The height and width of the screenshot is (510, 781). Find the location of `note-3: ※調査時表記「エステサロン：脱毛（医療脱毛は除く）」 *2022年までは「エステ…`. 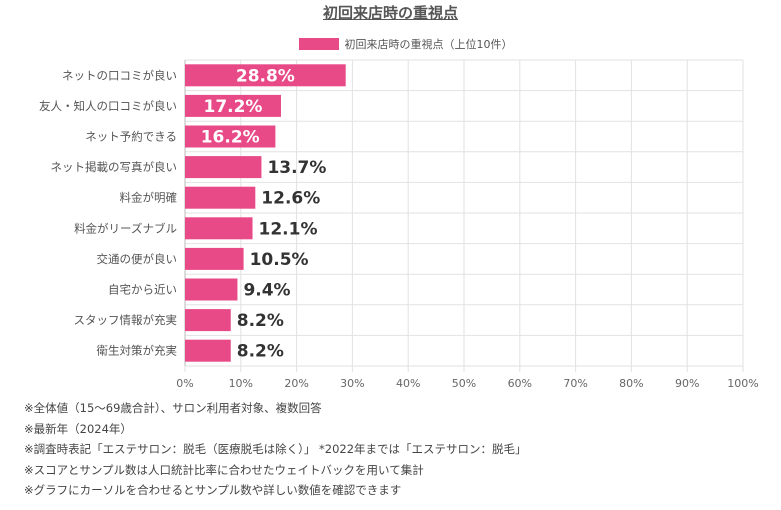

note-3: ※調査時表記「エステサロン：脱毛（医療脱毛は除く）」 *2022年までは「エステ… is located at coordinates (275, 449).